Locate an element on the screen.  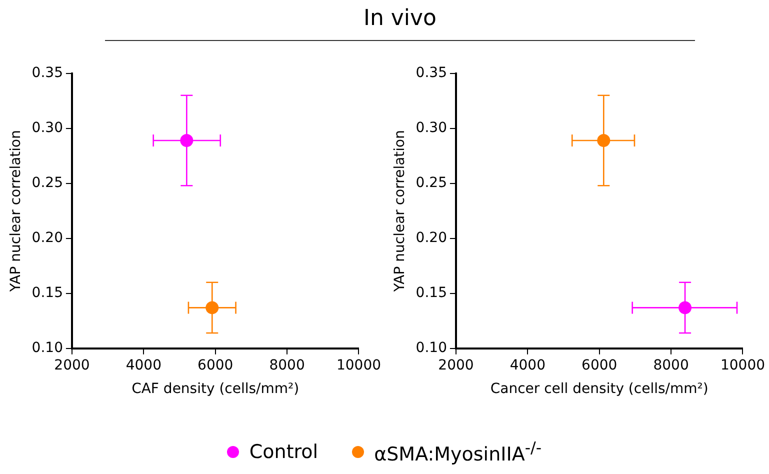
chart-title: In vivo is located at coordinates (400, 18).